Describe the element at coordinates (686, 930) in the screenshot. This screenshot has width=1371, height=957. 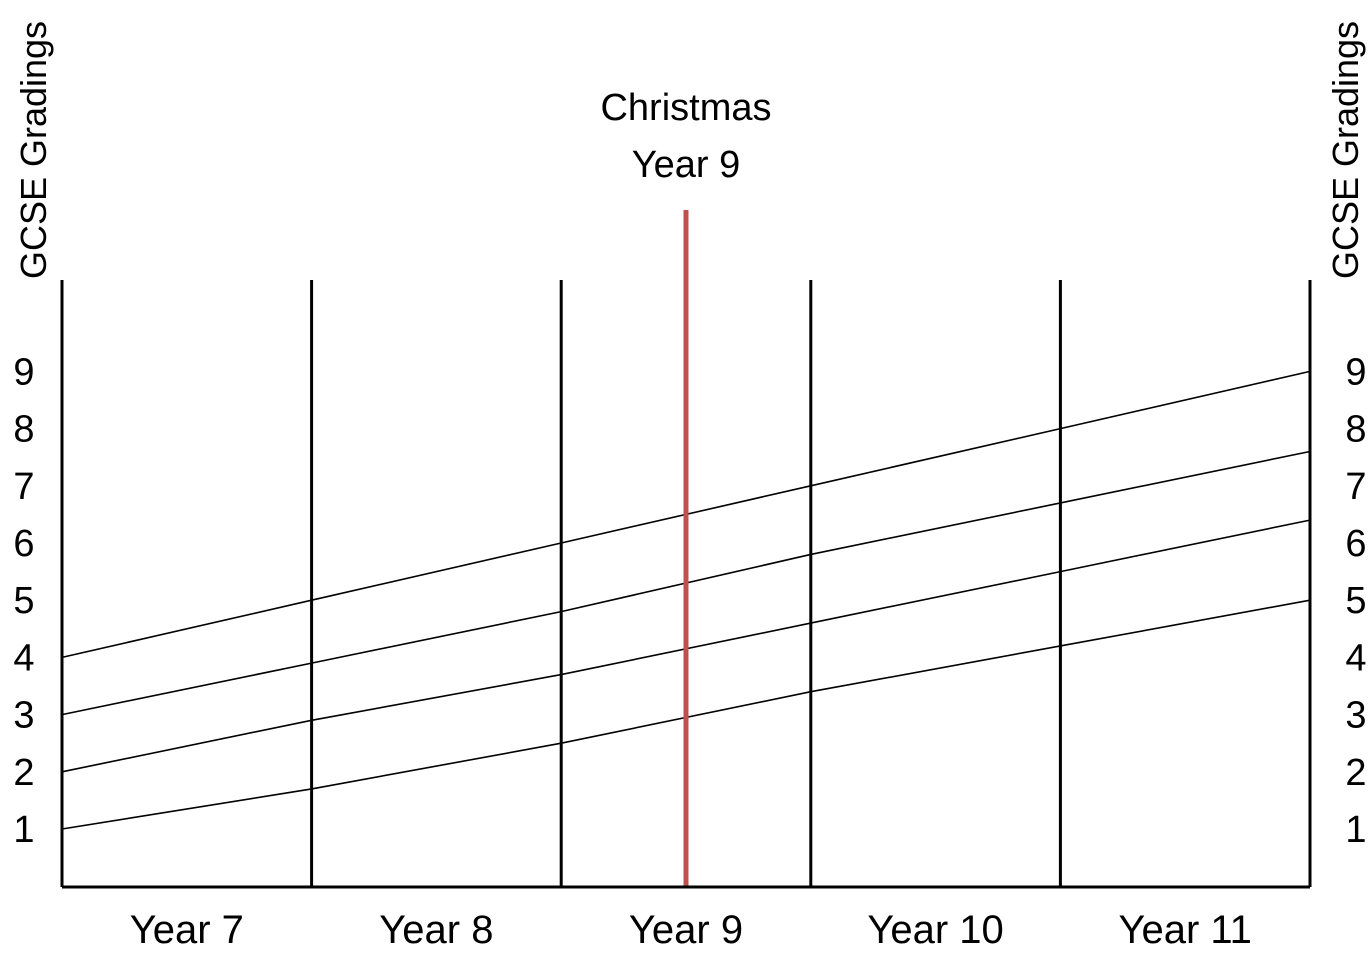
I see `x-tick-label: Year 9` at that location.